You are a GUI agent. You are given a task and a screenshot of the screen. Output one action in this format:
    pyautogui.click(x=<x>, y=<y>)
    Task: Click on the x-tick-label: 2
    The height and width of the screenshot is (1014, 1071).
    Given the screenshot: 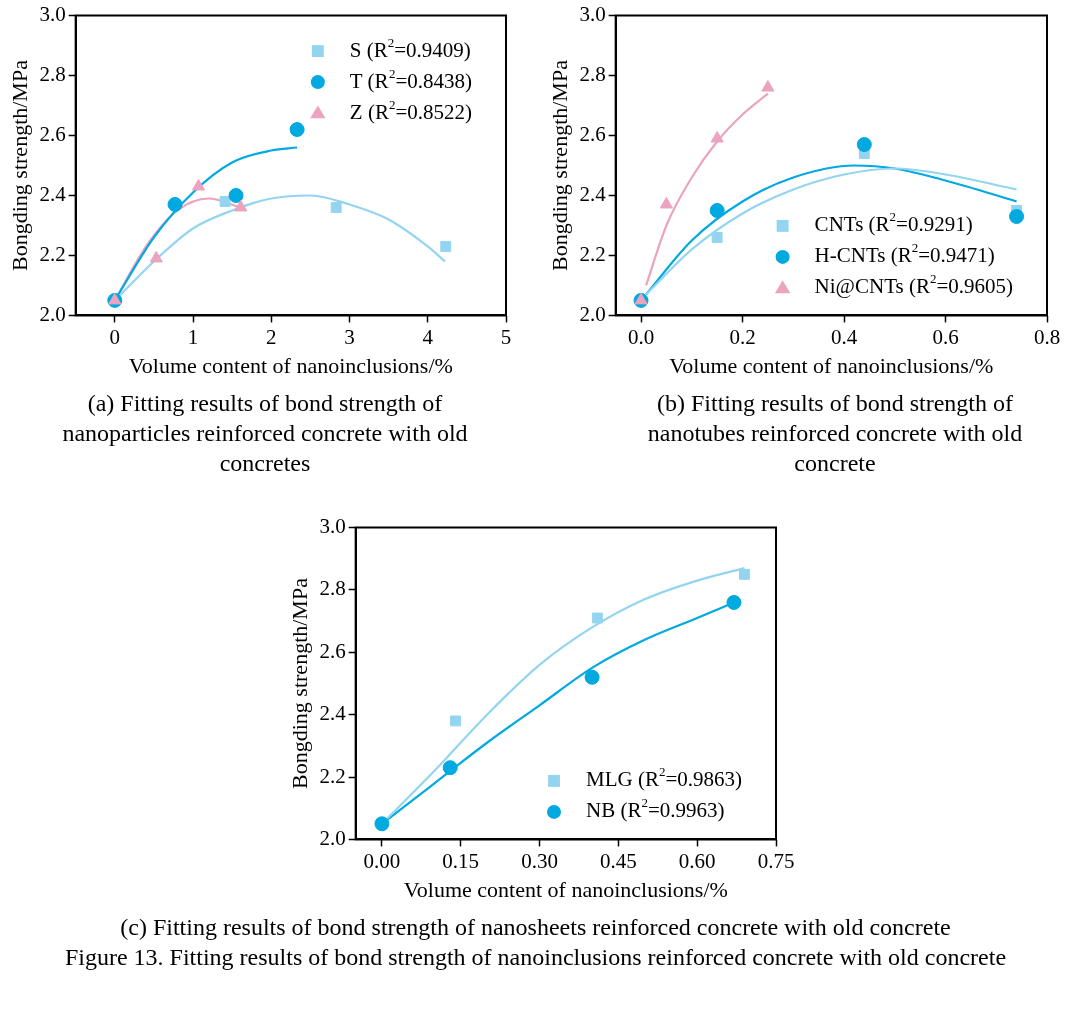 What is the action you would take?
    pyautogui.click(x=271, y=336)
    